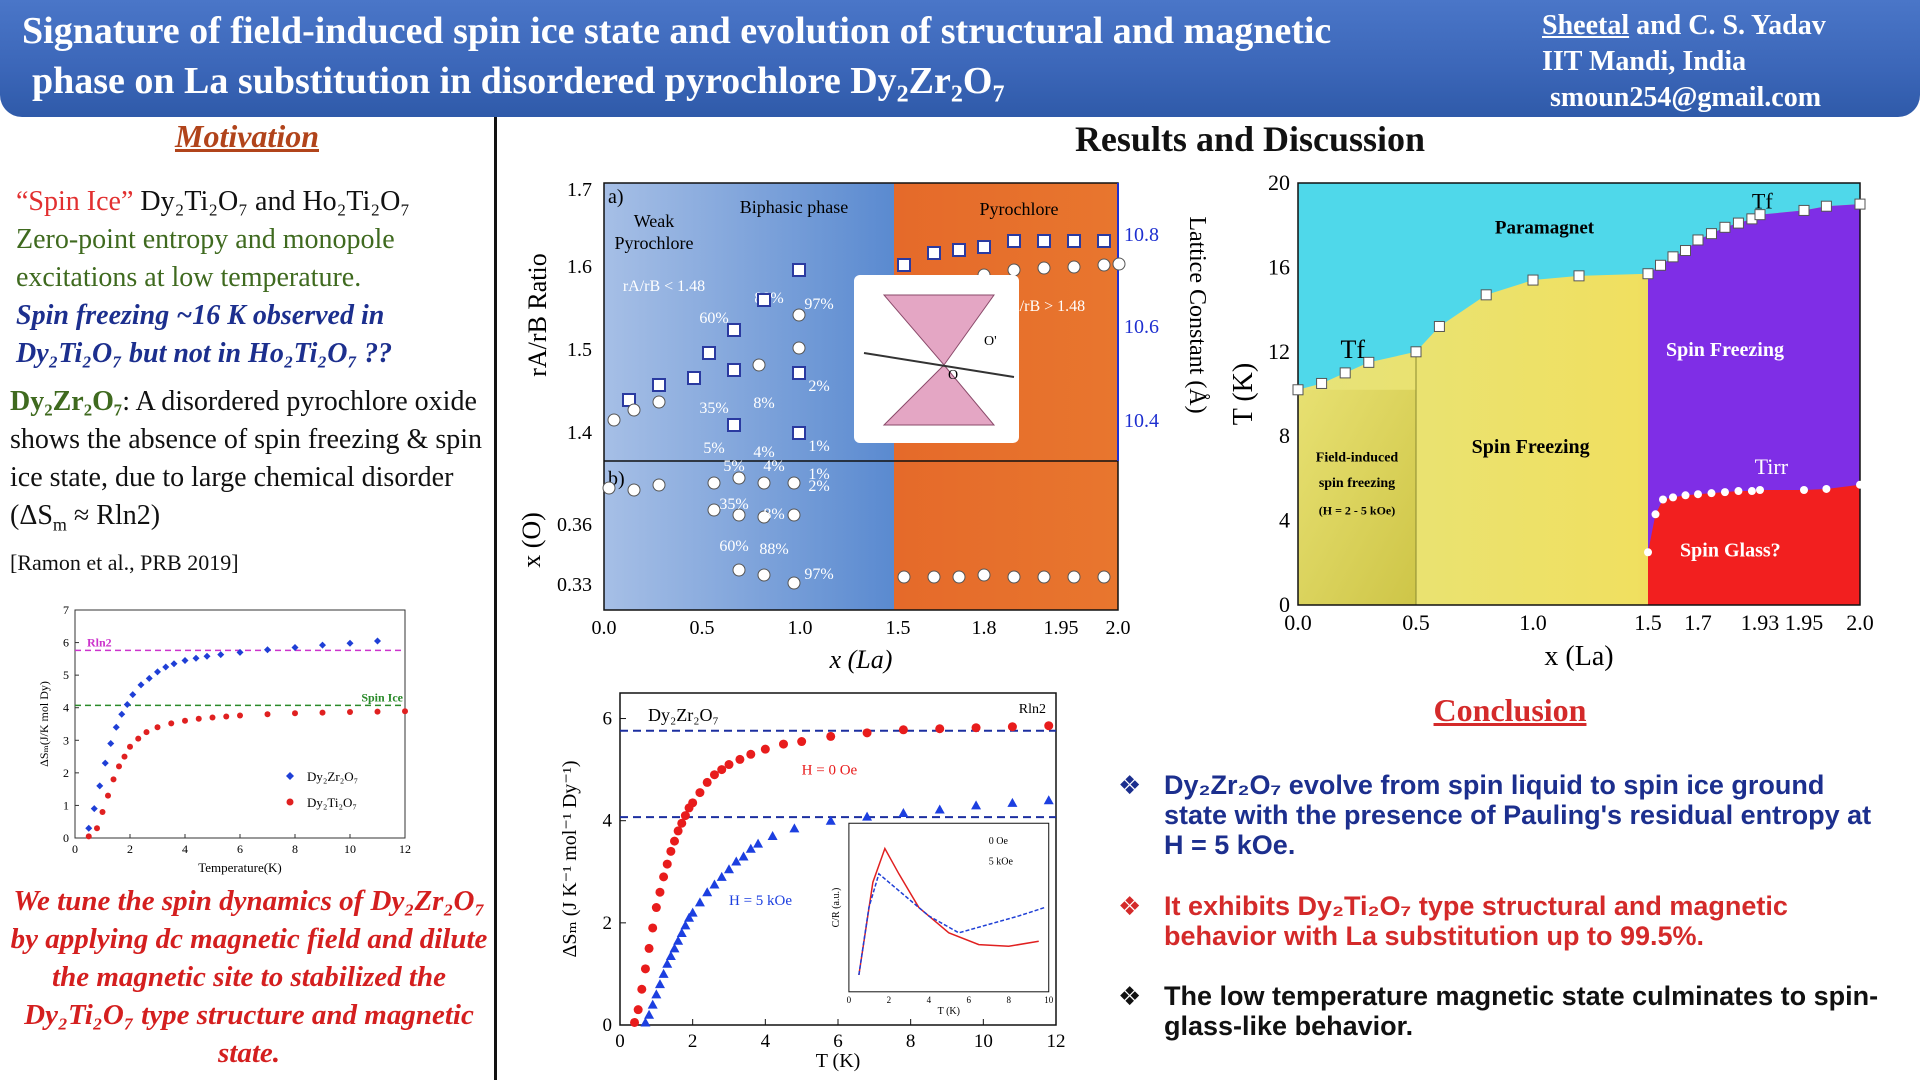 The image size is (1920, 1080). What do you see at coordinates (929, 1000) in the screenshot?
I see `inset-tick-label: 4` at bounding box center [929, 1000].